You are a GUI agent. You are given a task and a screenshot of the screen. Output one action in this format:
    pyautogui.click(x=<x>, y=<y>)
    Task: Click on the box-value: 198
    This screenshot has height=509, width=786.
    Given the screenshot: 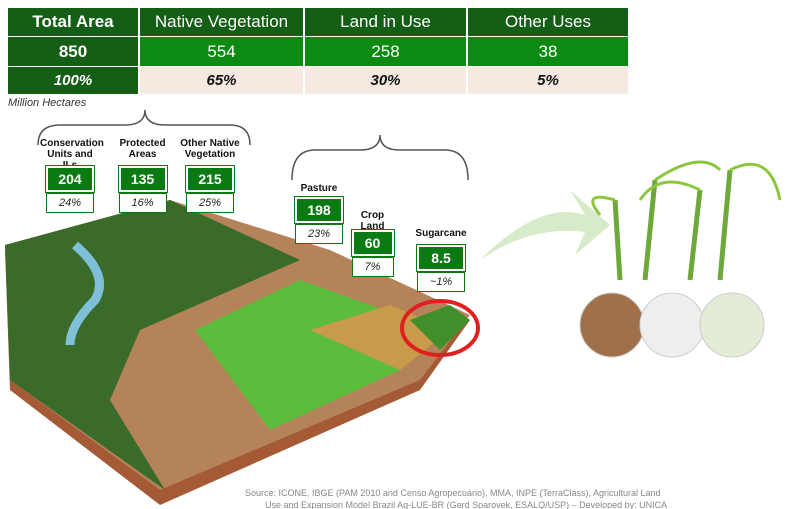 What is the action you would take?
    pyautogui.click(x=319, y=210)
    